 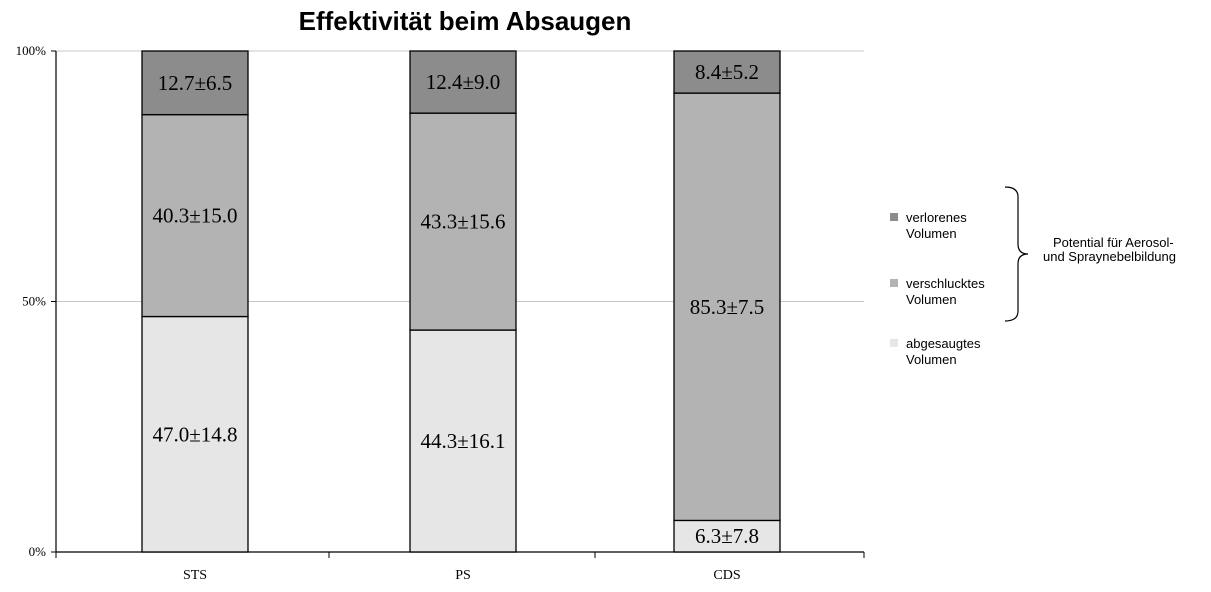 What do you see at coordinates (726, 575) in the screenshot?
I see `x-category-label-3: CDS` at bounding box center [726, 575].